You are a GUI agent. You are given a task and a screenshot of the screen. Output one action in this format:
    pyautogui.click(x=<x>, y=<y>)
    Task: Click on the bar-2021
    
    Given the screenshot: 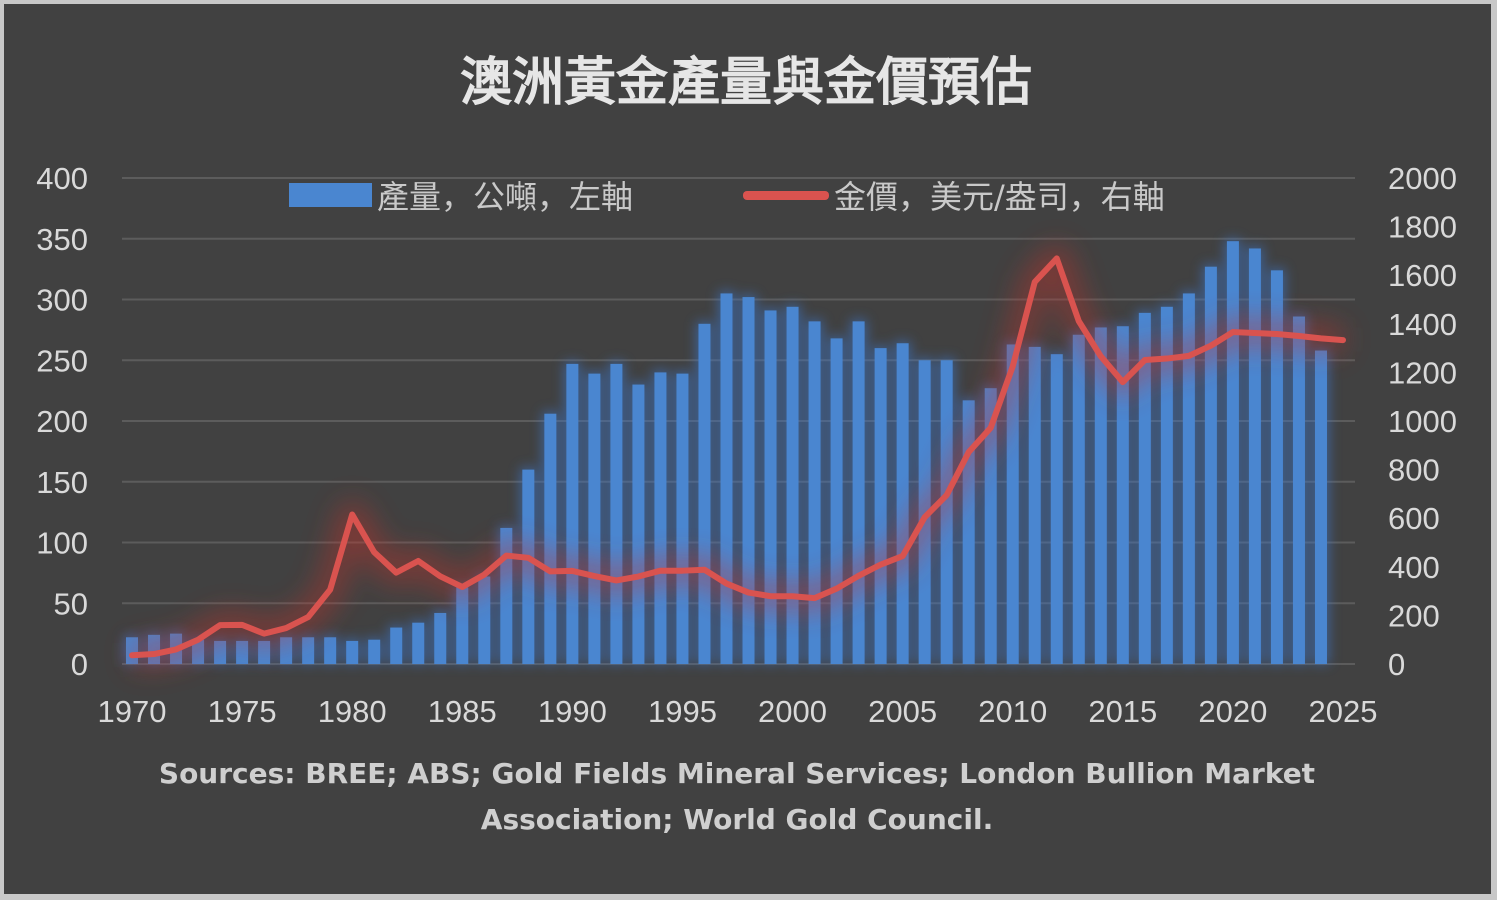 What is the action you would take?
    pyautogui.click(x=1254, y=456)
    